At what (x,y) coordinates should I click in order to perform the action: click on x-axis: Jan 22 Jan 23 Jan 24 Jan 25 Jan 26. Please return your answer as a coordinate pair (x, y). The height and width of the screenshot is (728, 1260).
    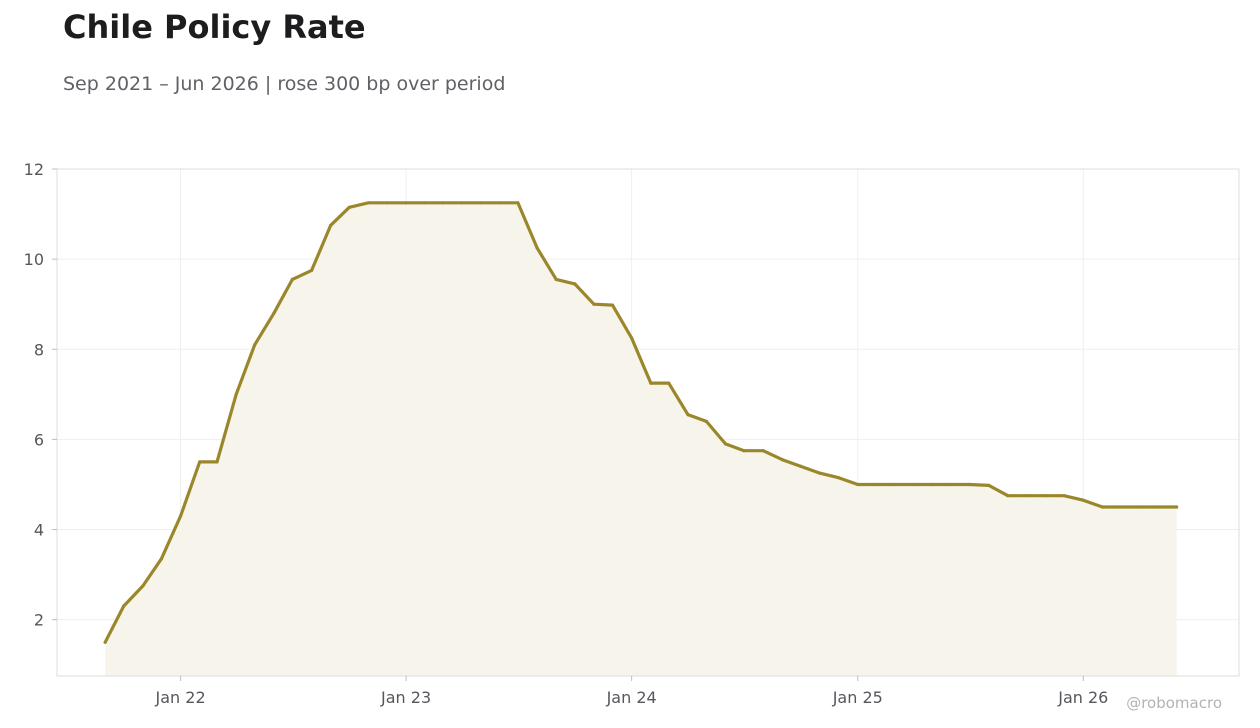
    Looking at the image, I should click on (631, 691).